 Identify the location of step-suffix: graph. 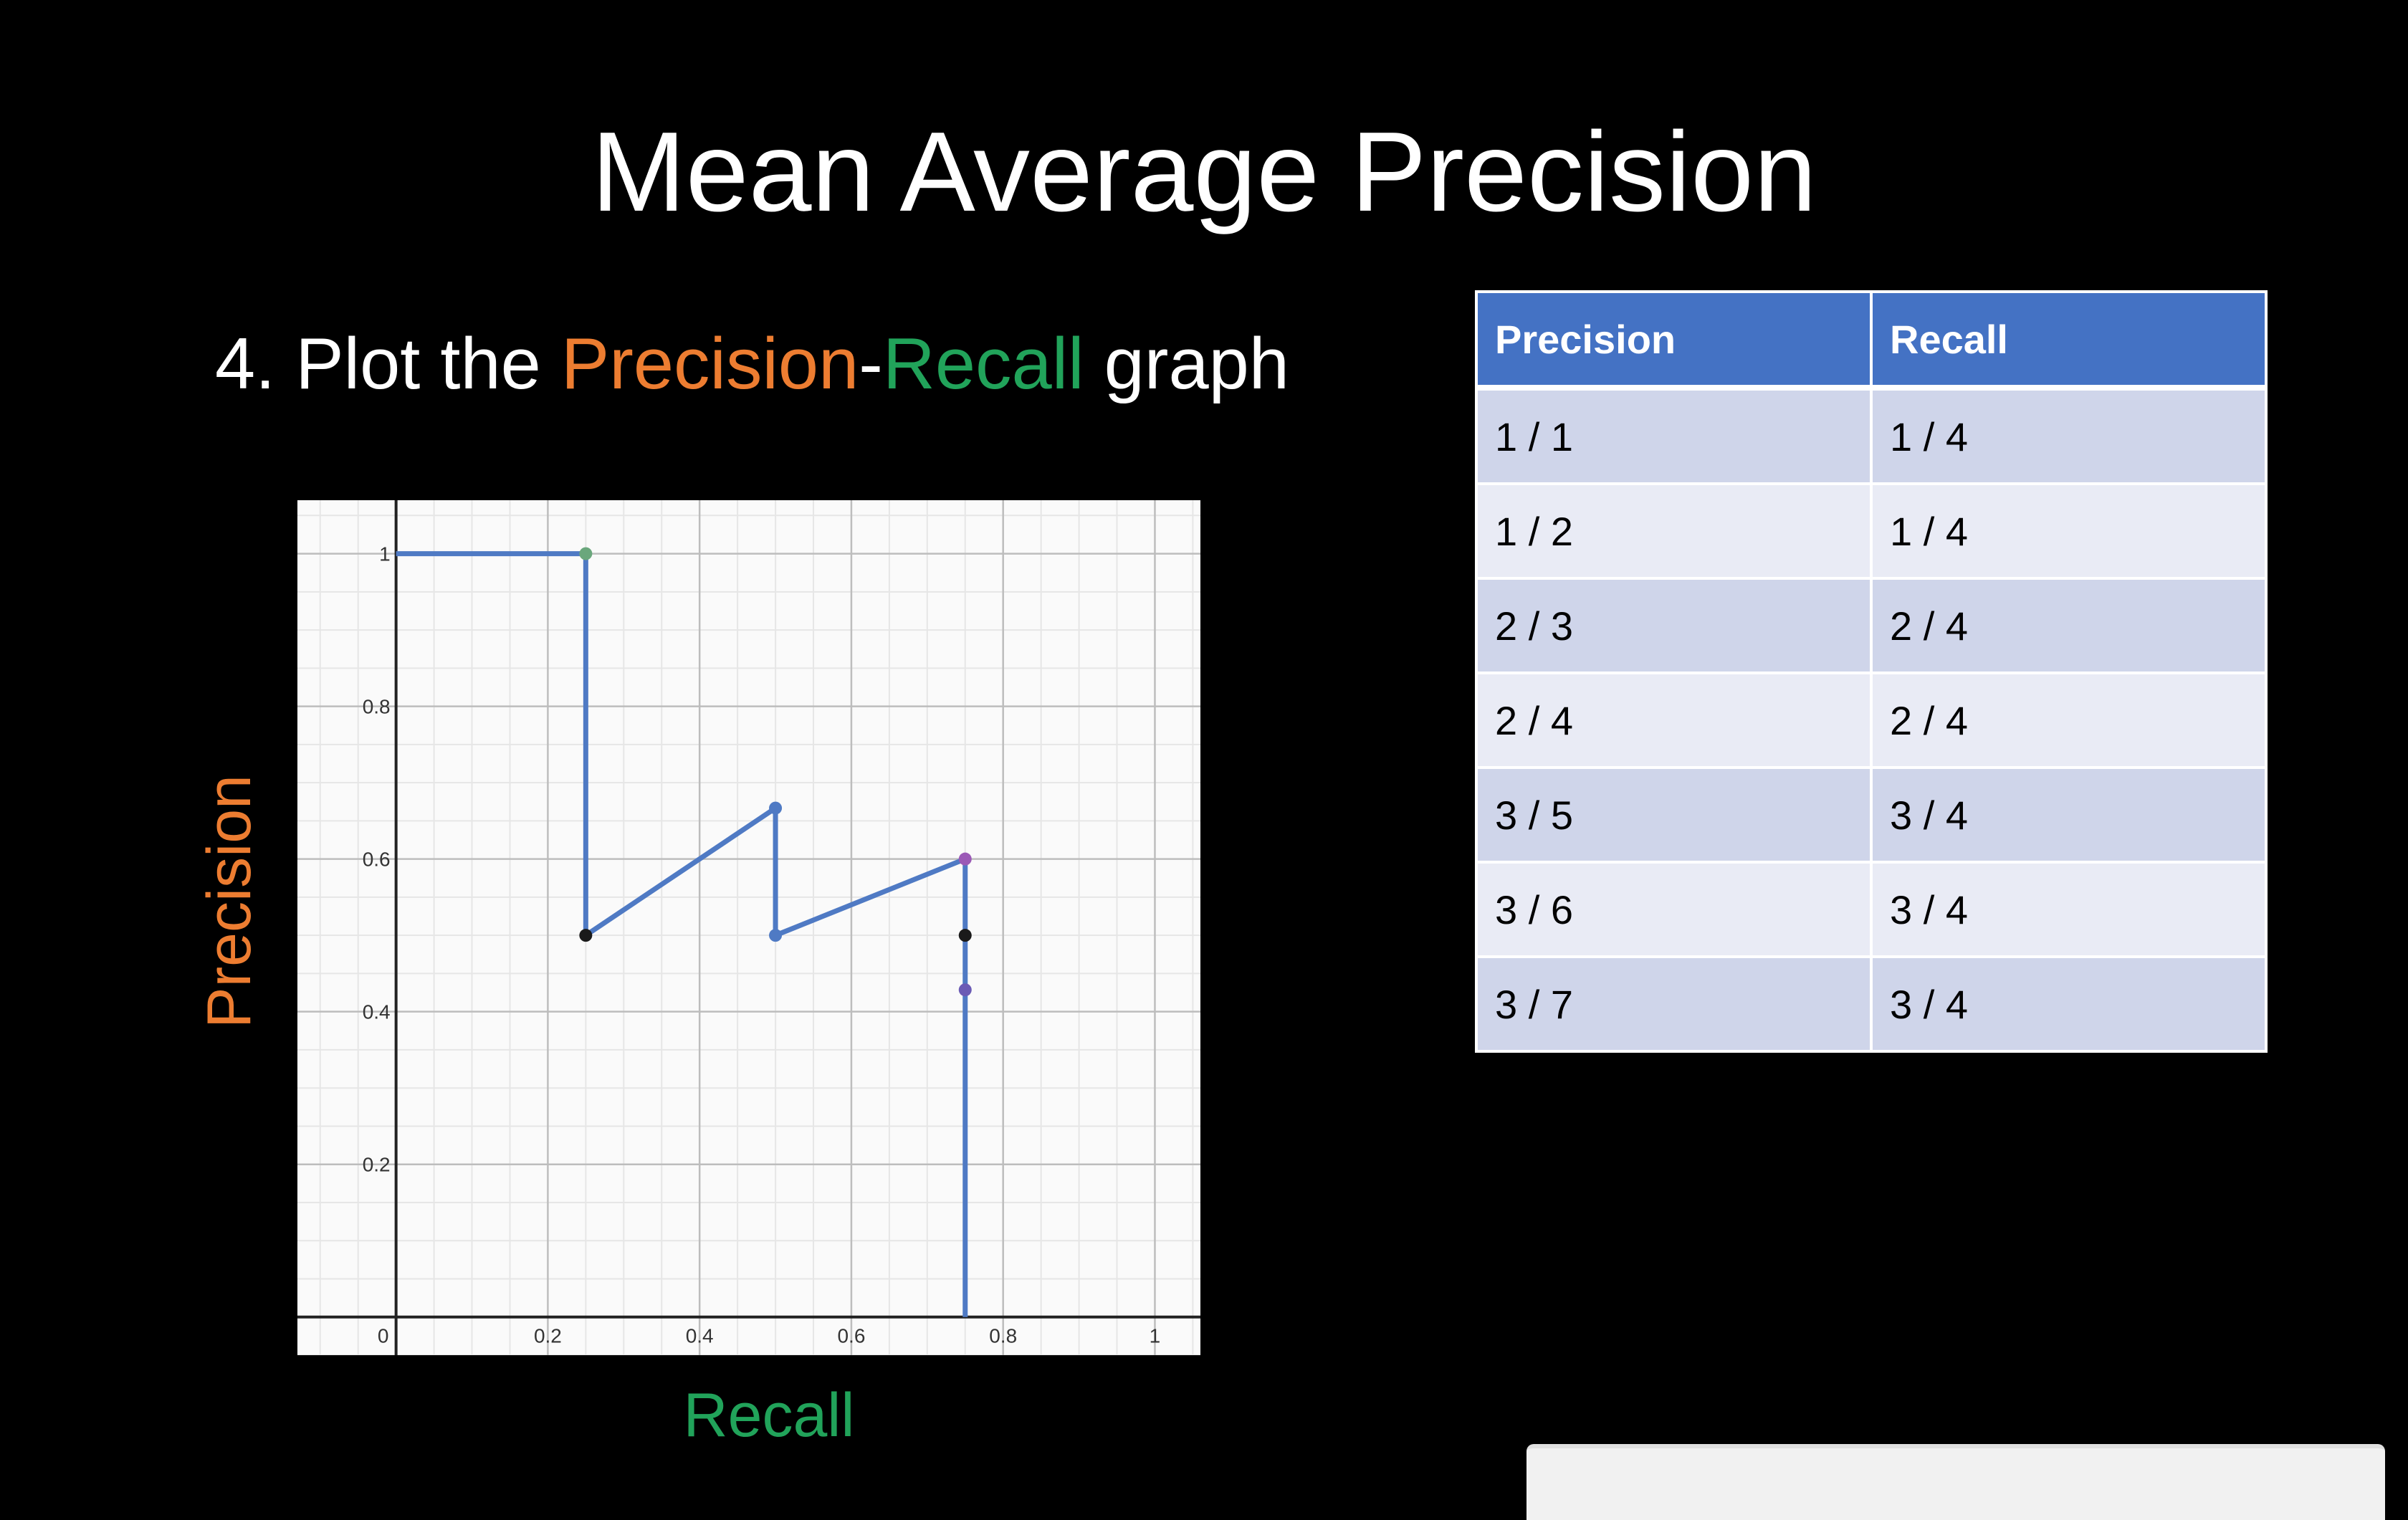
(1186, 364).